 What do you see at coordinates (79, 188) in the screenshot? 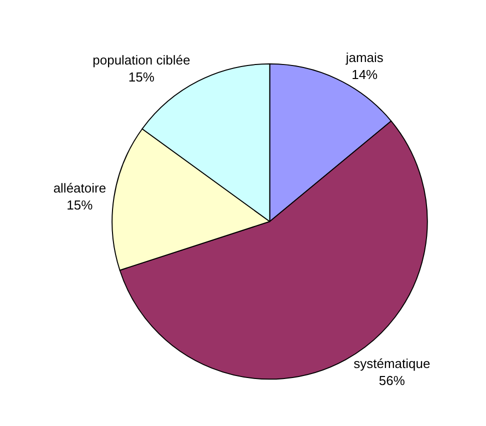
I see `slice-label: alléatoire` at bounding box center [79, 188].